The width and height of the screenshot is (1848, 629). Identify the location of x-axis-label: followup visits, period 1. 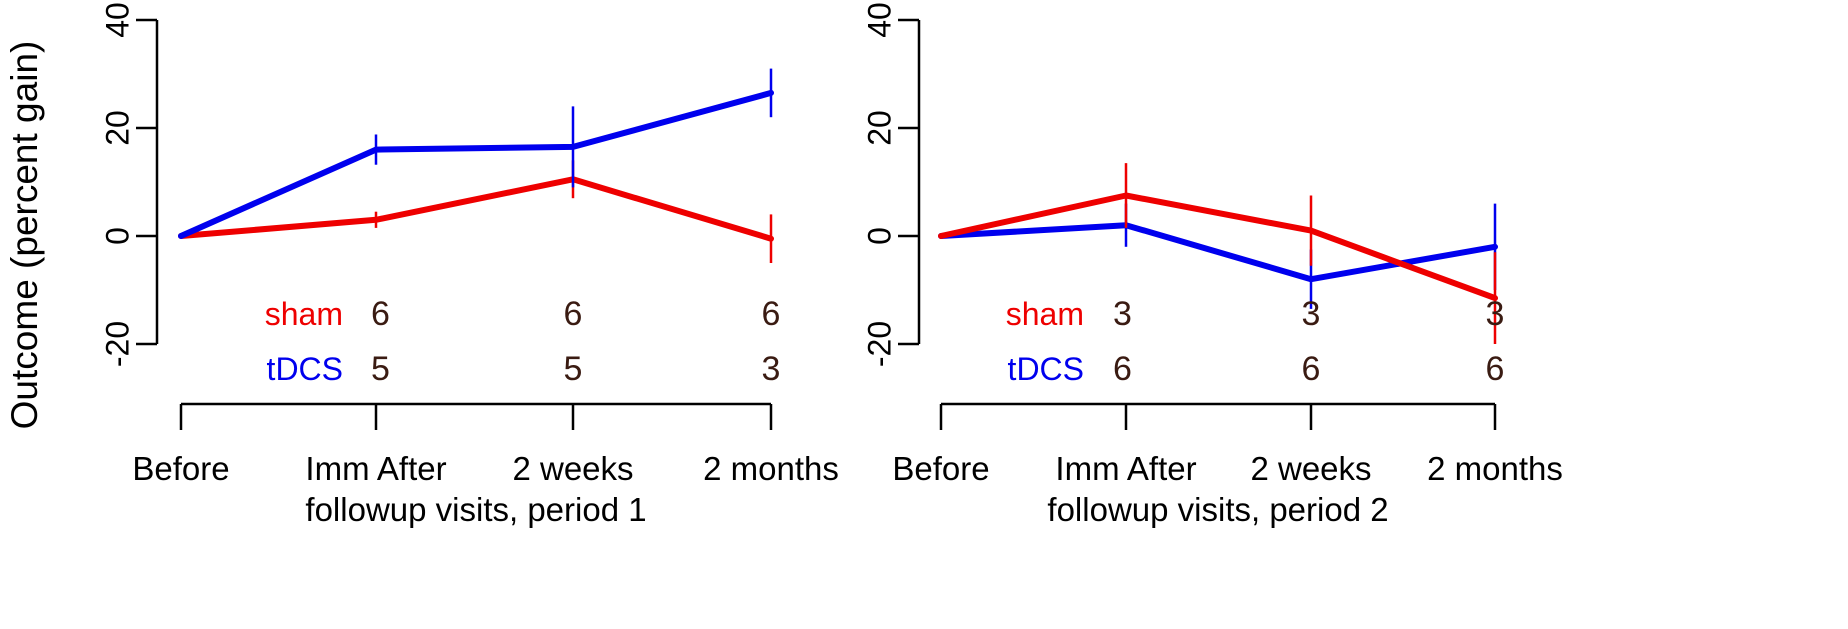
(475, 509).